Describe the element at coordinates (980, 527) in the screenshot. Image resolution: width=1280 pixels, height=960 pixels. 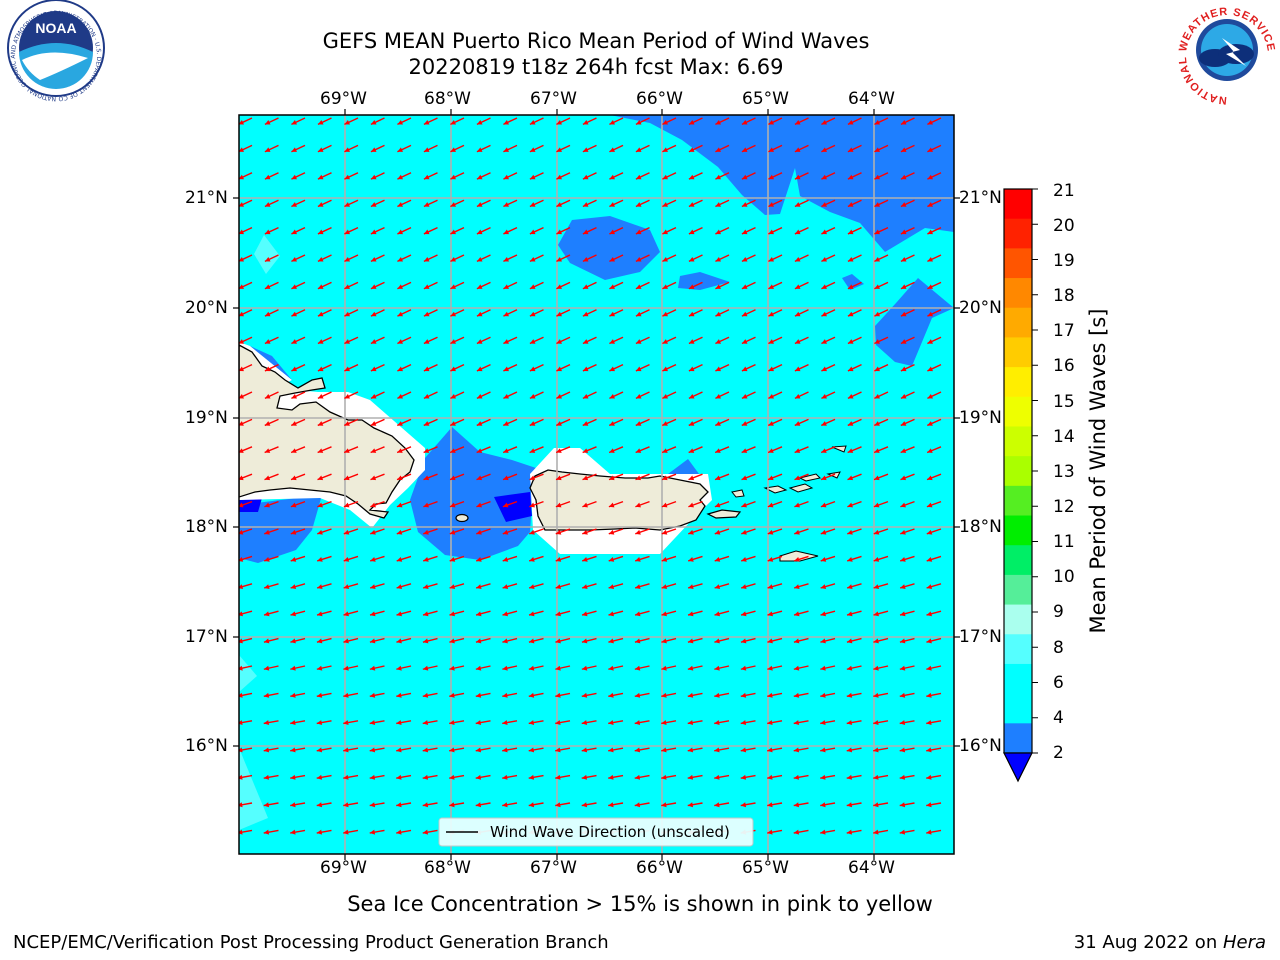
I see `lat-label-right-18n: 18°N` at that location.